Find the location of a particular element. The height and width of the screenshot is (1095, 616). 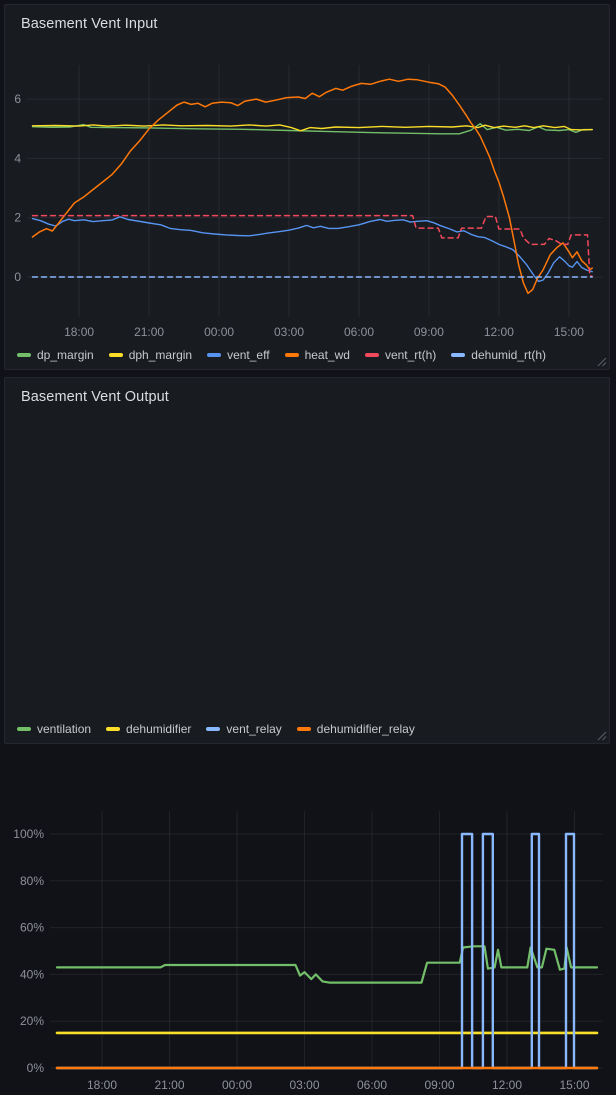

y-axis-tick-label: 60% is located at coordinates (32, 928).